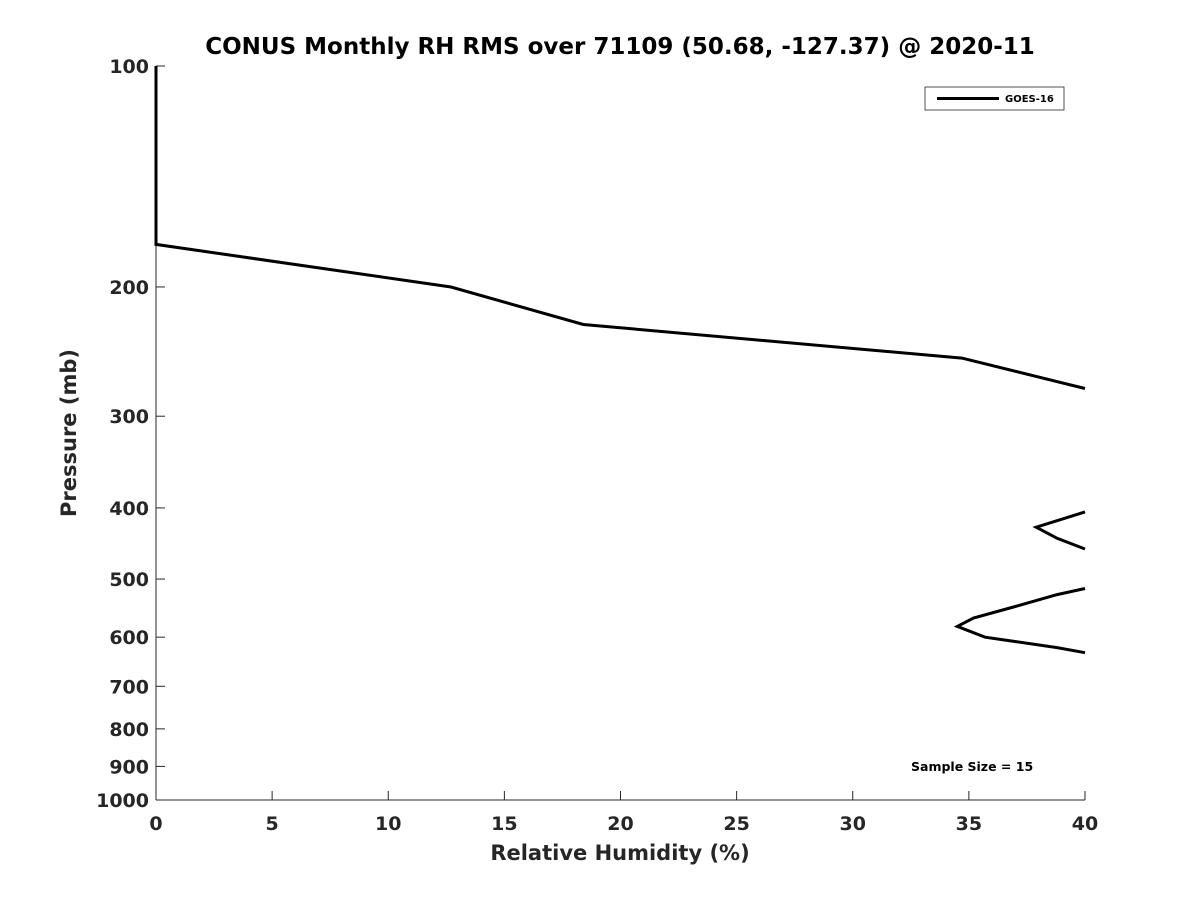 Image resolution: width=1200 pixels, height=900 pixels. Describe the element at coordinates (272, 824) in the screenshot. I see `x-tick-label: 5` at that location.